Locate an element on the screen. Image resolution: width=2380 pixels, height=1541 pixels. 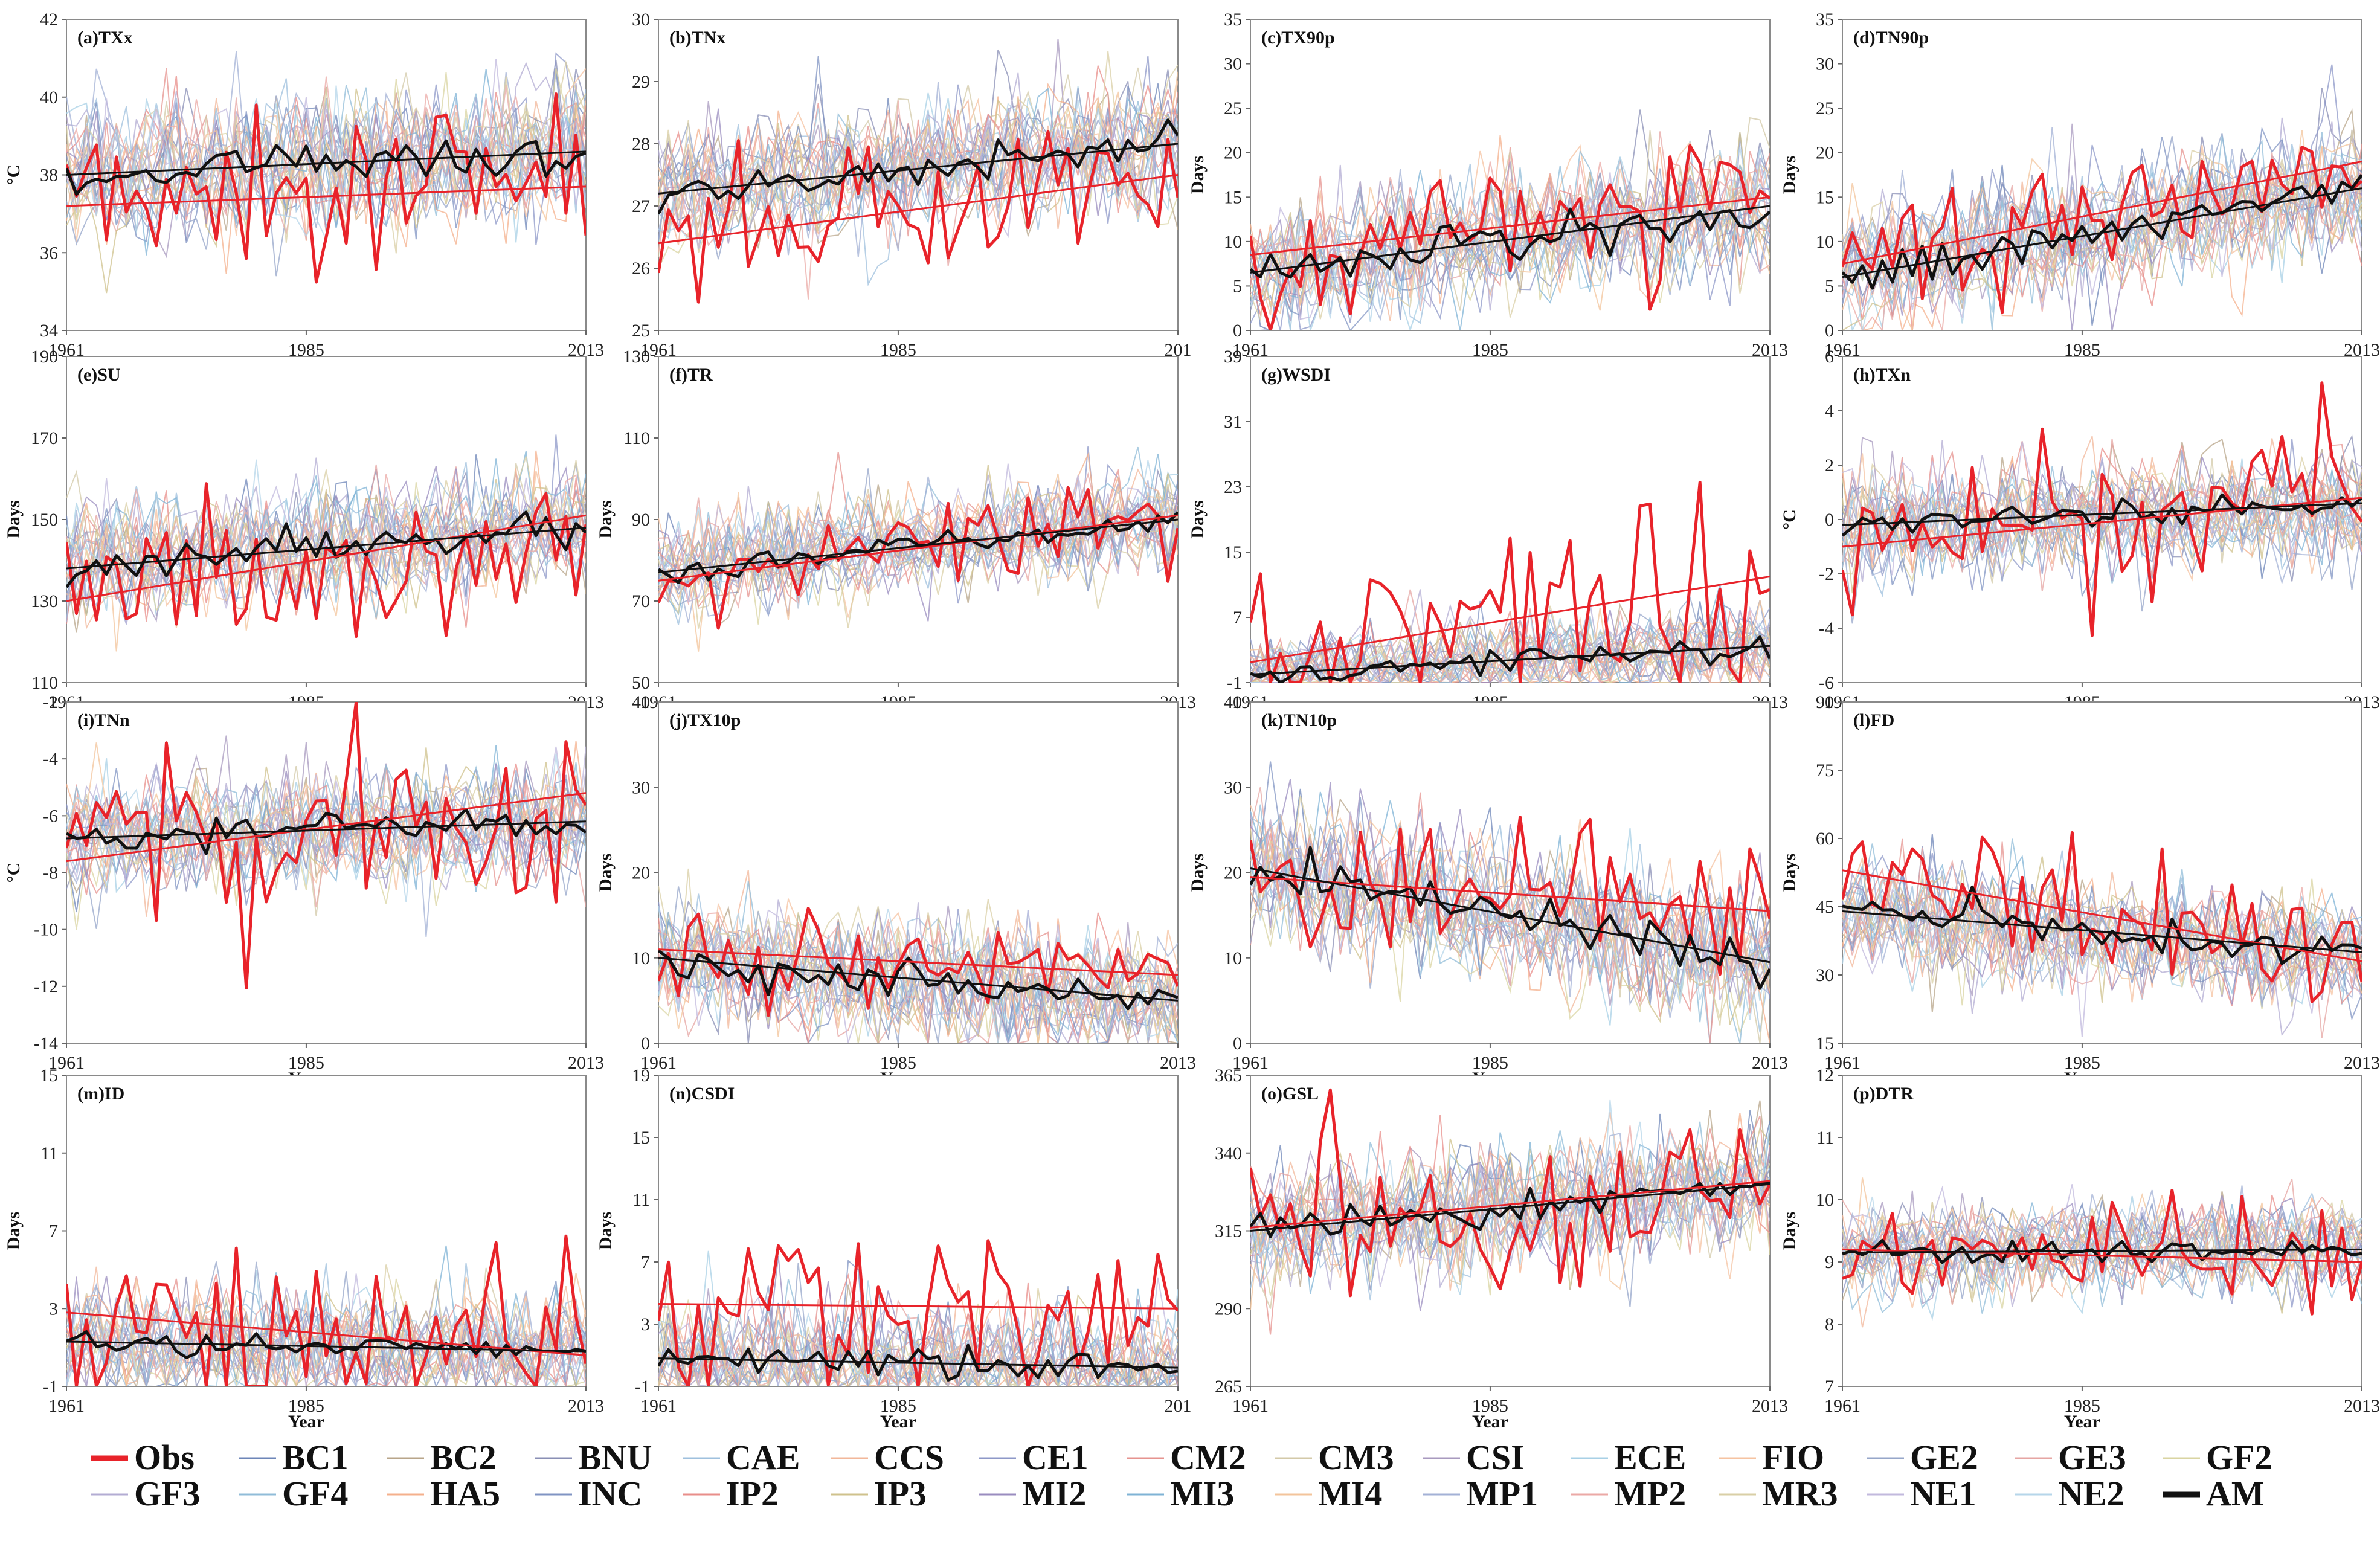
legend-label: MP2 is located at coordinates (1650, 1493).